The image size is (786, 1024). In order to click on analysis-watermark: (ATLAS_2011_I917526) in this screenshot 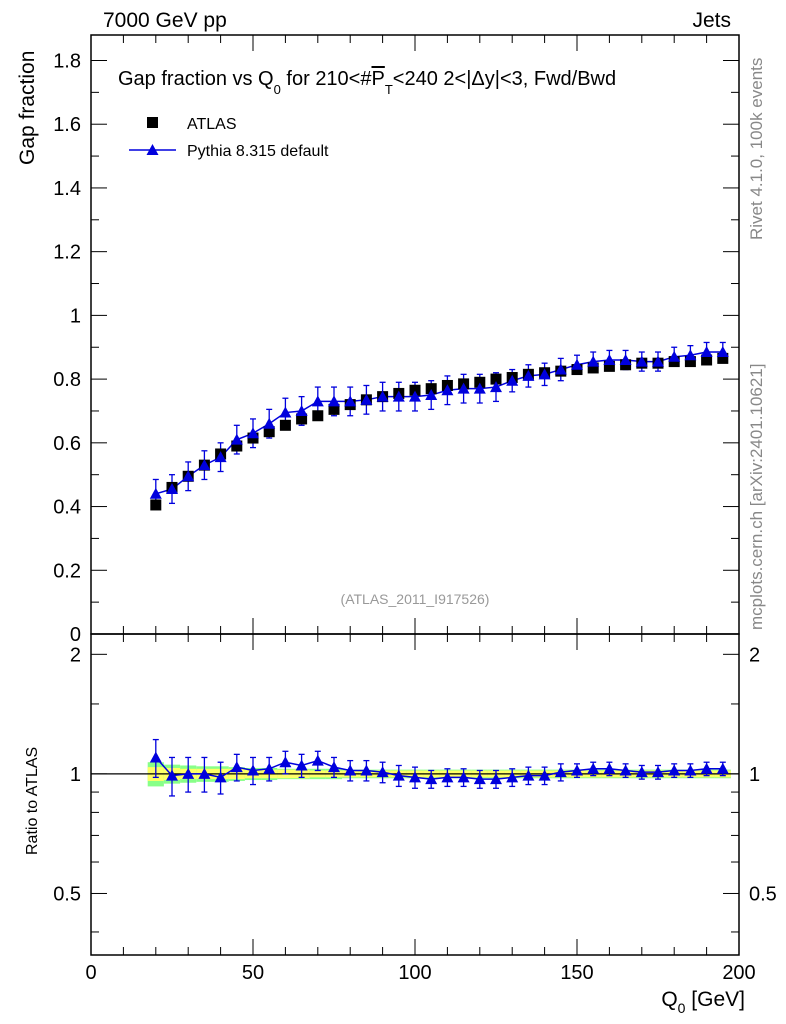, I will do `click(415, 599)`.